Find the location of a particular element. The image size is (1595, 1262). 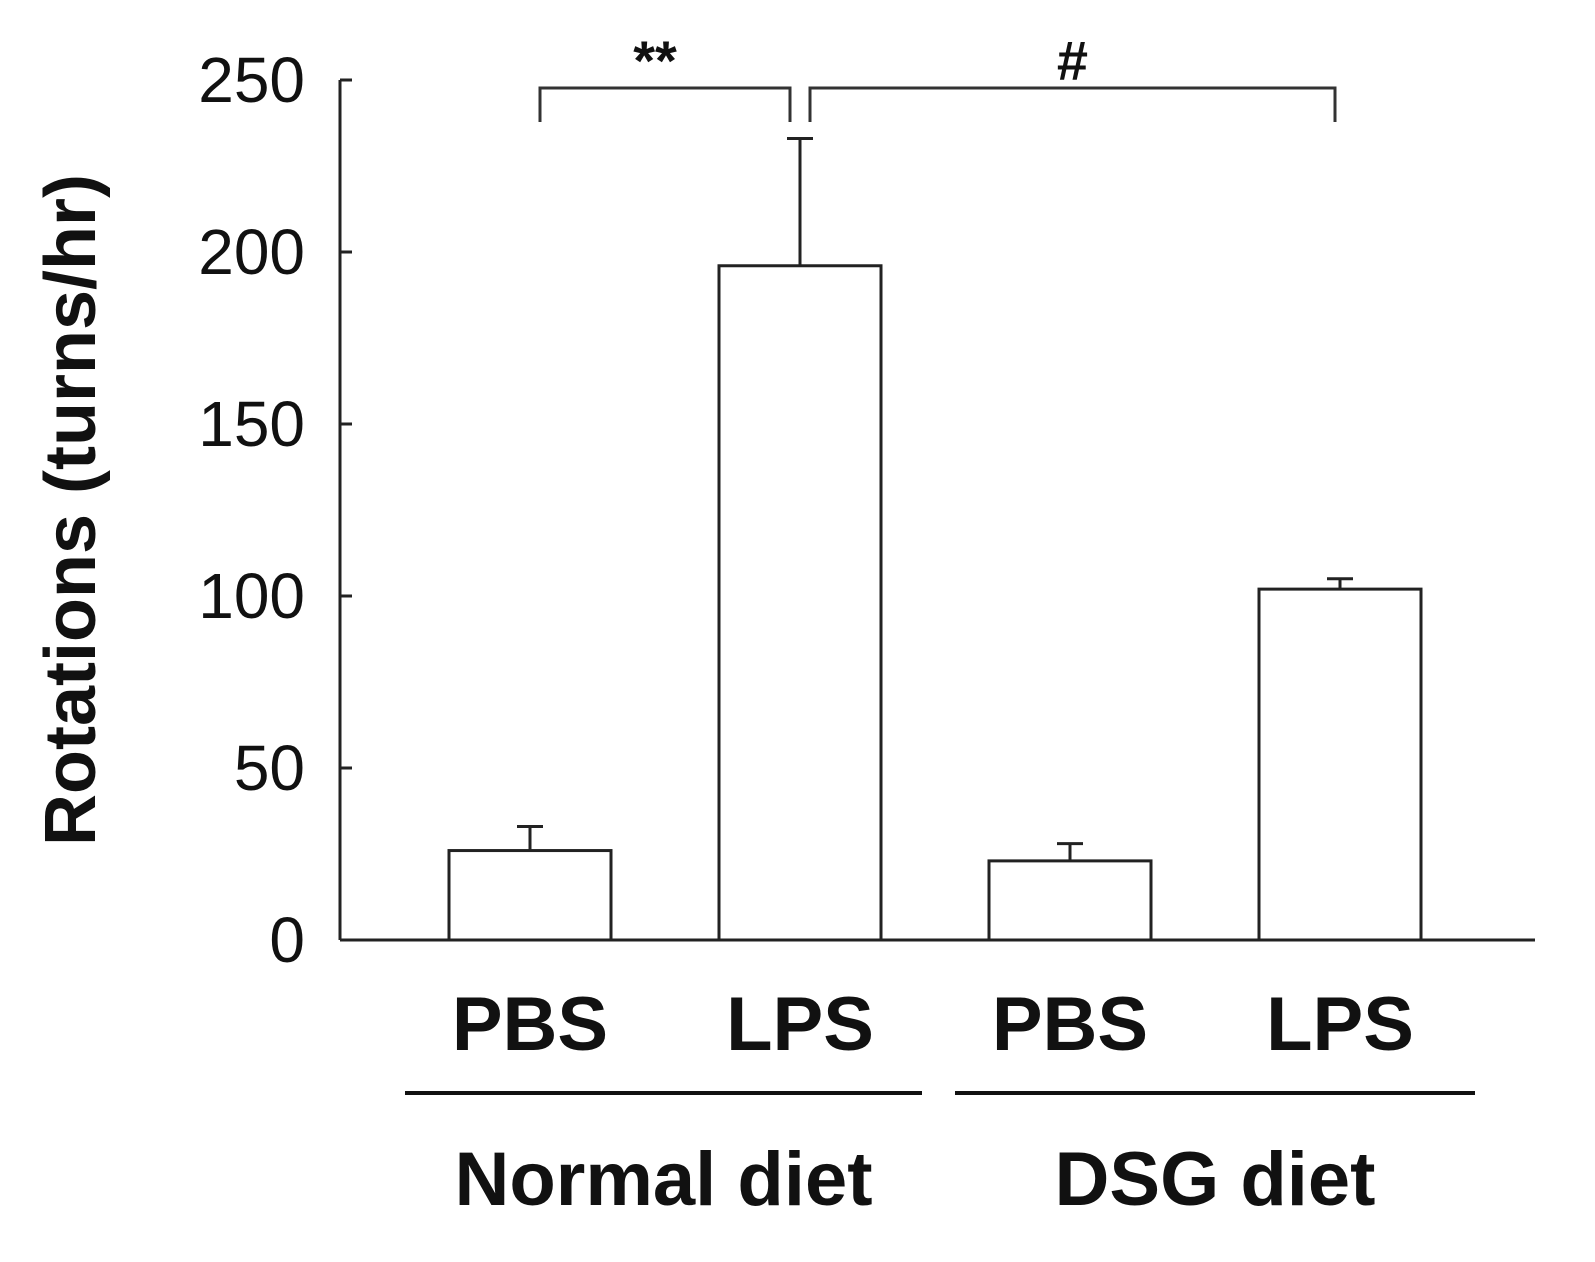

significance-label: ** is located at coordinates (655, 60).